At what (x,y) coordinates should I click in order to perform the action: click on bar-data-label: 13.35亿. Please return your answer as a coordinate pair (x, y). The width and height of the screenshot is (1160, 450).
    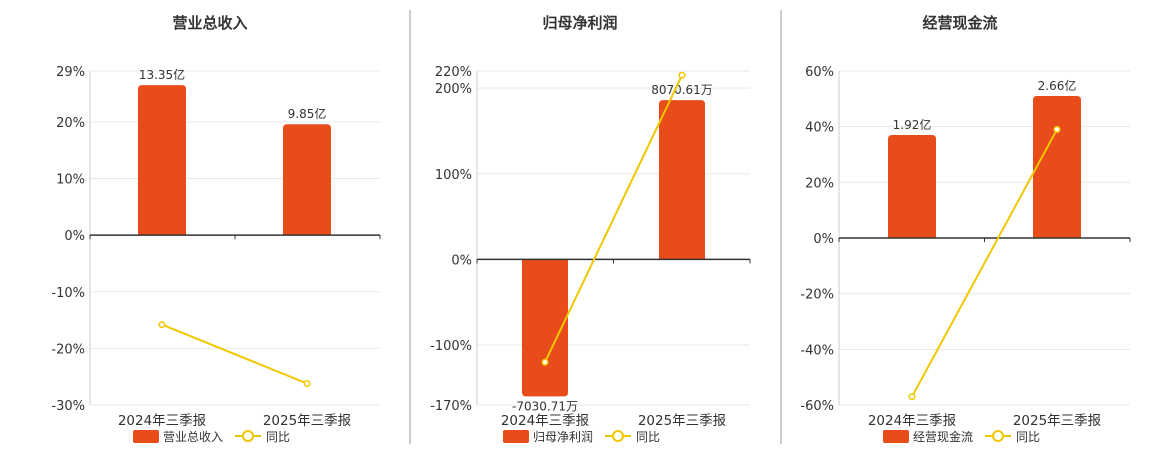
    Looking at the image, I should click on (162, 74).